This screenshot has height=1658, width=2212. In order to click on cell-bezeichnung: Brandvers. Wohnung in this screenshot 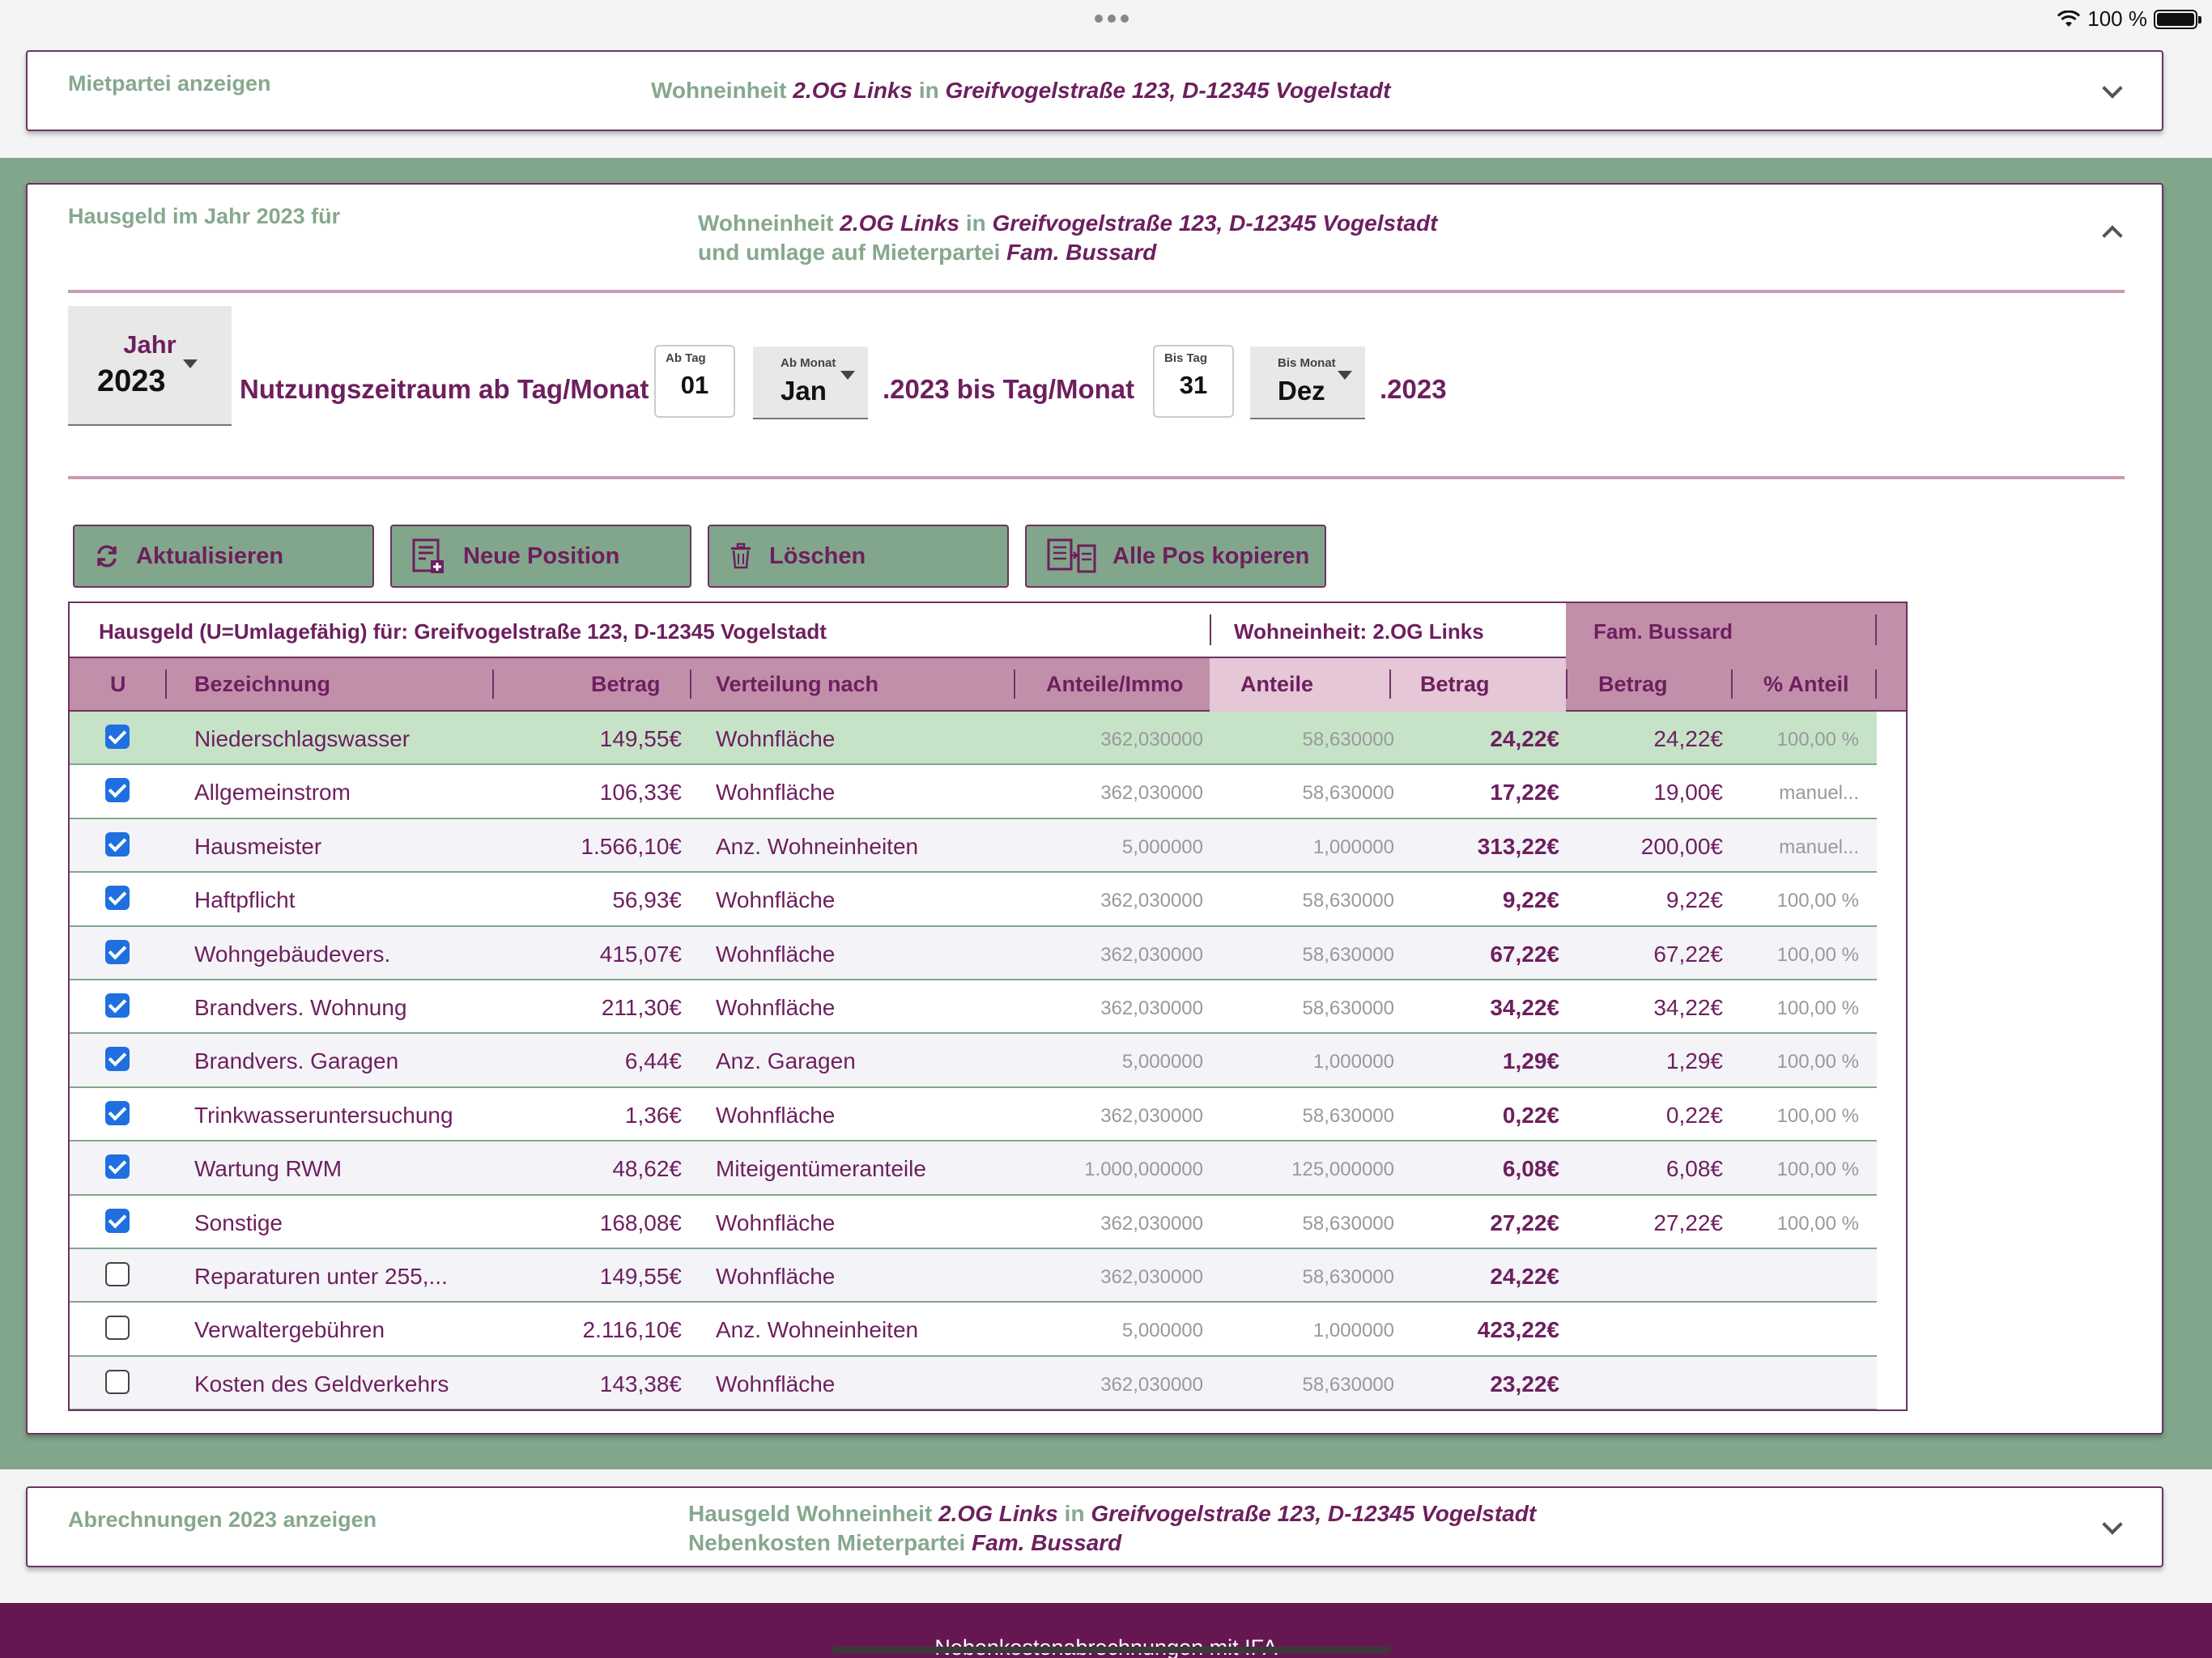, I will do `click(301, 1007)`.